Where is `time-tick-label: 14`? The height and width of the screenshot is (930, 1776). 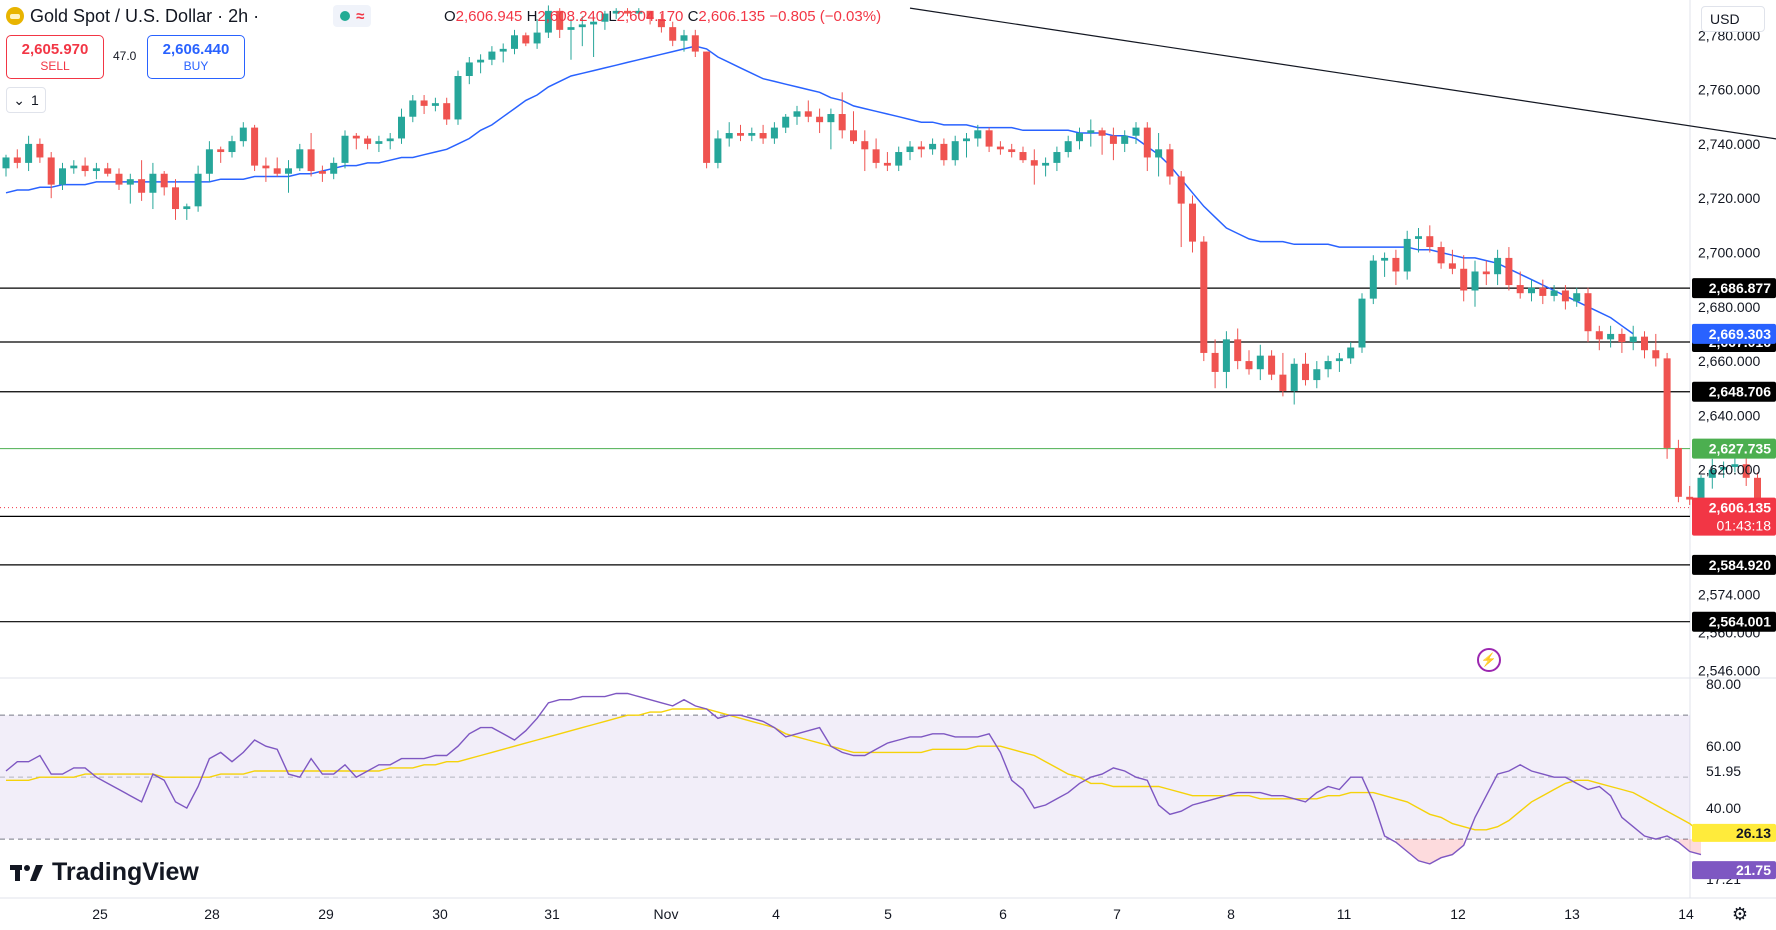
time-tick-label: 14 is located at coordinates (1686, 914).